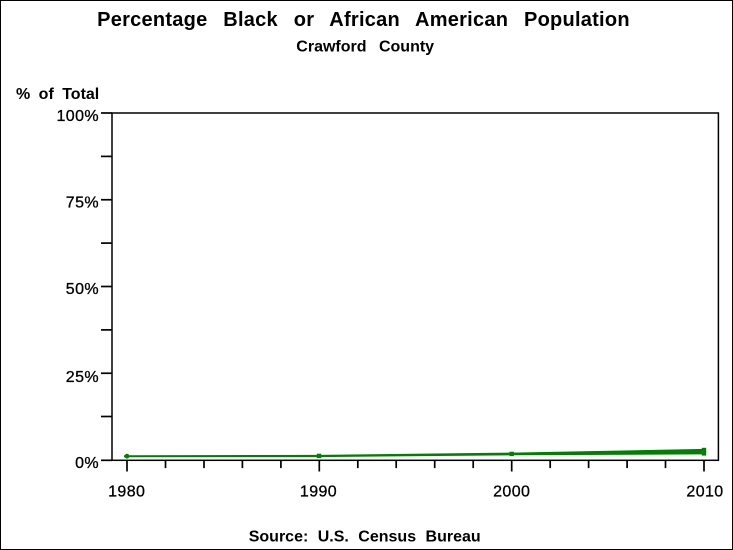 This screenshot has height=550, width=733. Describe the element at coordinates (365, 537) in the screenshot. I see `svg-text: Source: U.S. Census Bureau` at that location.